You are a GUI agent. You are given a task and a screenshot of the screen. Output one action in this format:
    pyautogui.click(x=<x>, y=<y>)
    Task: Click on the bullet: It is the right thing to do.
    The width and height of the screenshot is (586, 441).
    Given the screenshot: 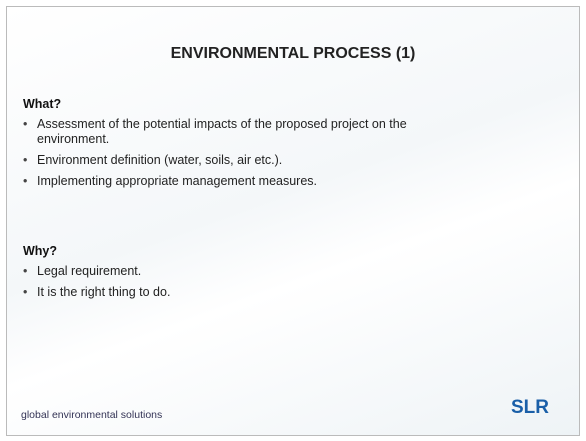 What is the action you would take?
    pyautogui.click(x=280, y=292)
    